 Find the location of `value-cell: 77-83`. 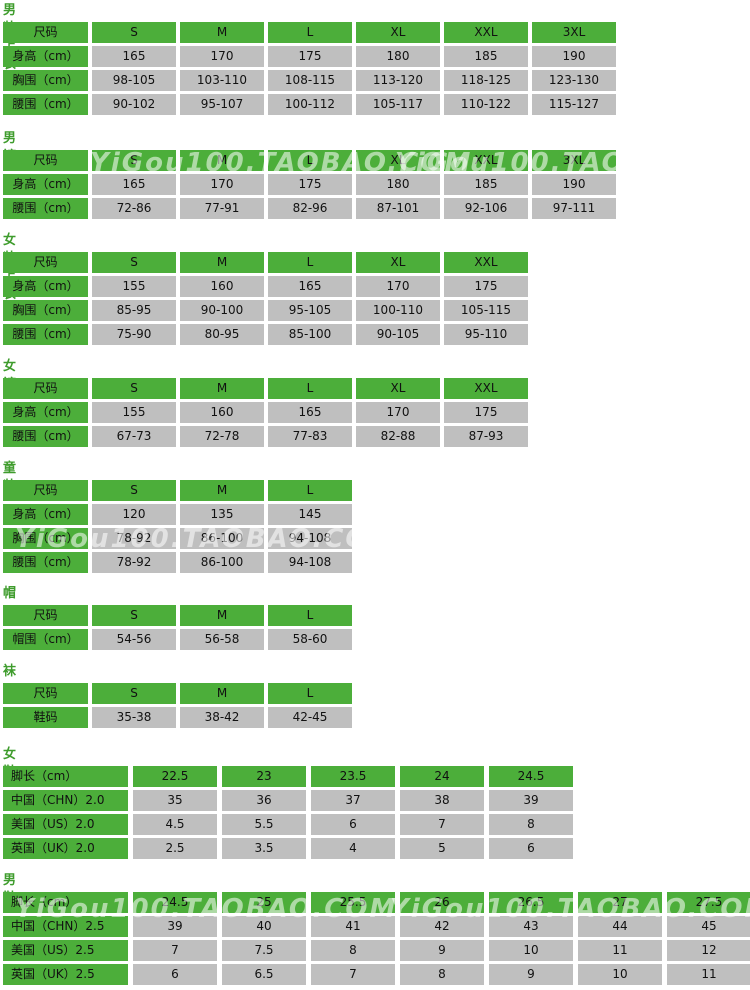

value-cell: 77-83 is located at coordinates (310, 436).